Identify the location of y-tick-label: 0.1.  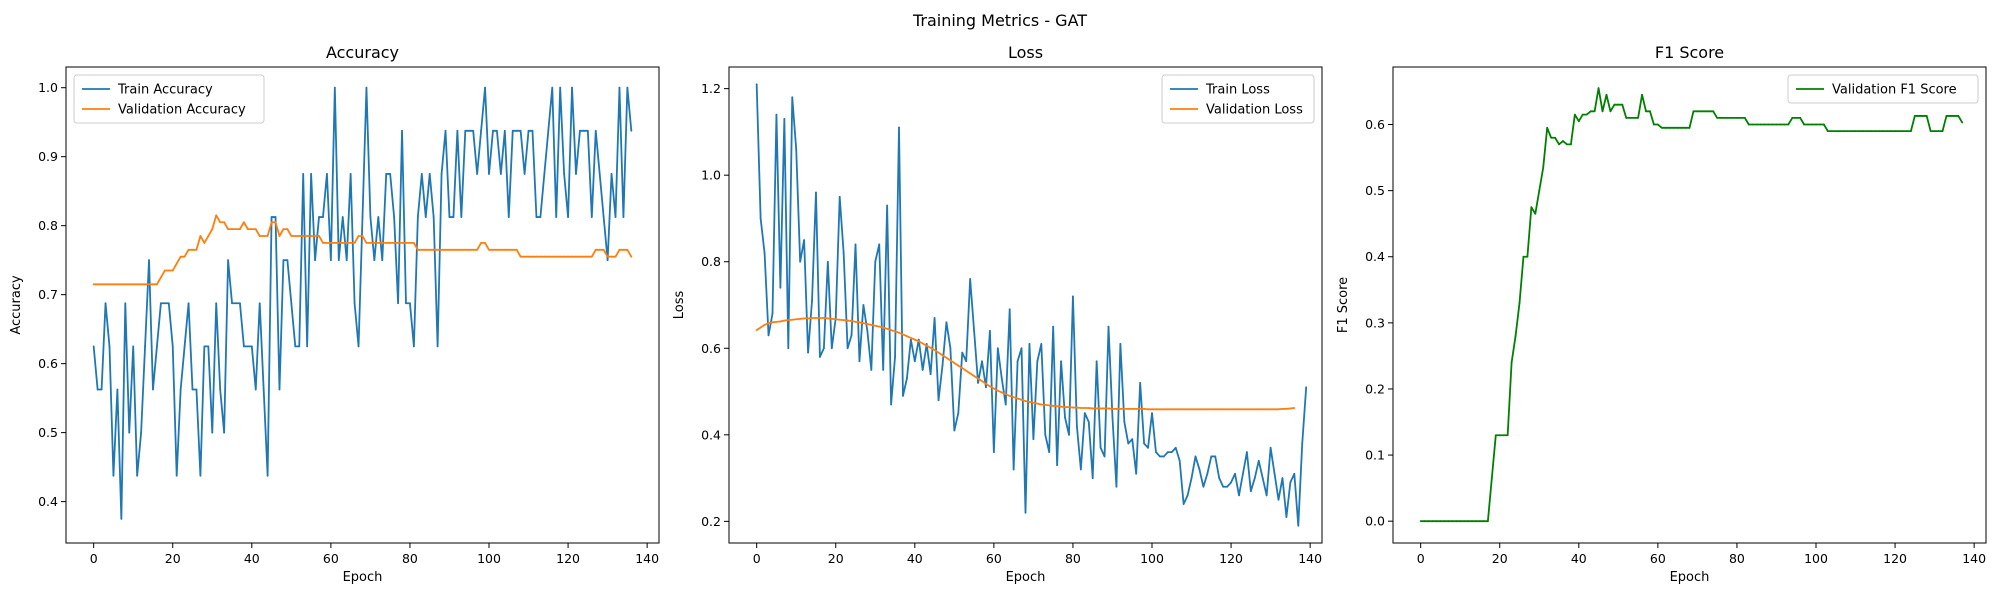
(1375, 455).